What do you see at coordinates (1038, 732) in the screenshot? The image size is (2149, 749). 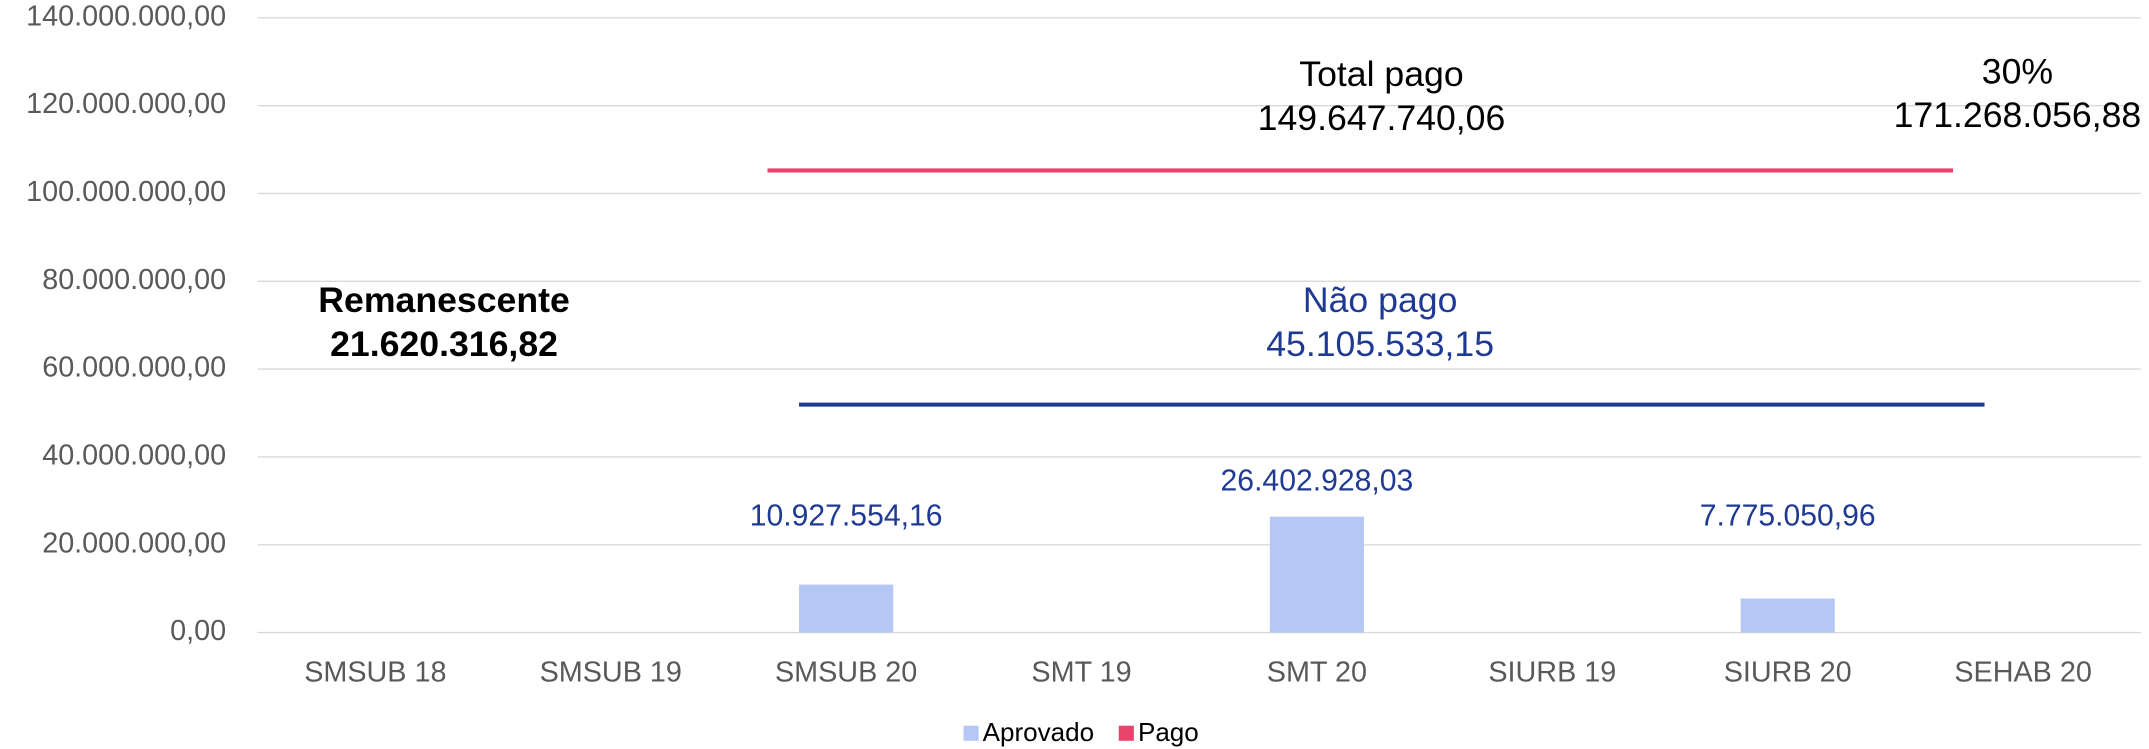 I see `legend-label: Aprovado` at bounding box center [1038, 732].